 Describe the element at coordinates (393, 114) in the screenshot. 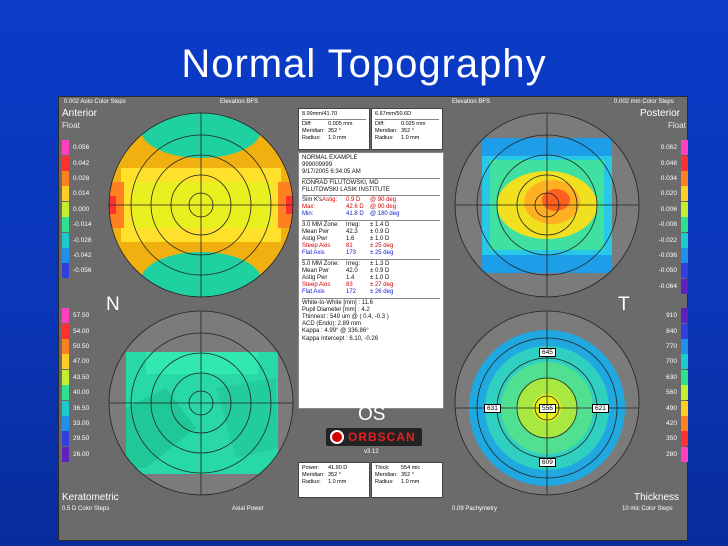

I see `box-header: 6.67mm/50.6D` at that location.